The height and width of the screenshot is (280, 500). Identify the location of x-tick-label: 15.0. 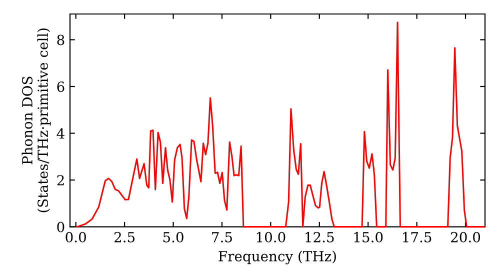
(368, 237).